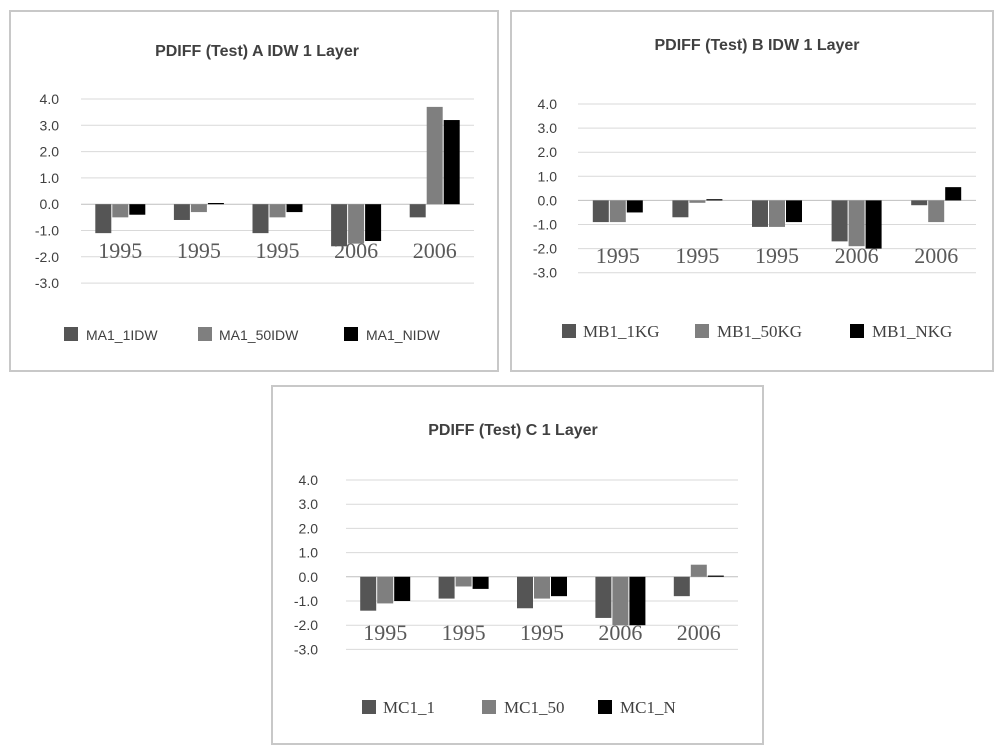 This screenshot has height=747, width=994. Describe the element at coordinates (534, 707) in the screenshot. I see `chart-c-legend-label: MC1_50` at that location.